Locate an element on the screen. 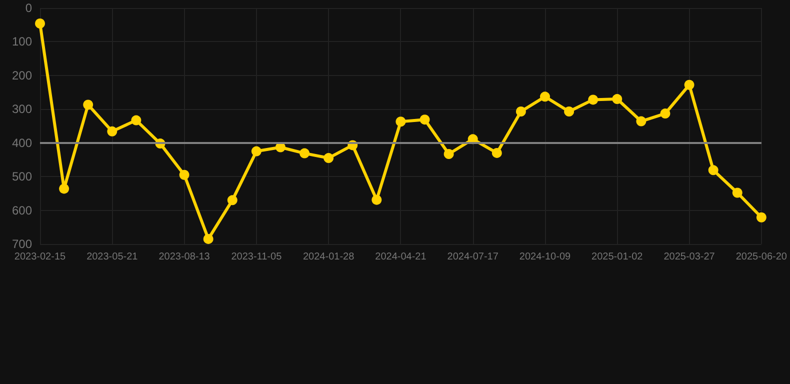  y-tick-label: 0 is located at coordinates (28, 8).